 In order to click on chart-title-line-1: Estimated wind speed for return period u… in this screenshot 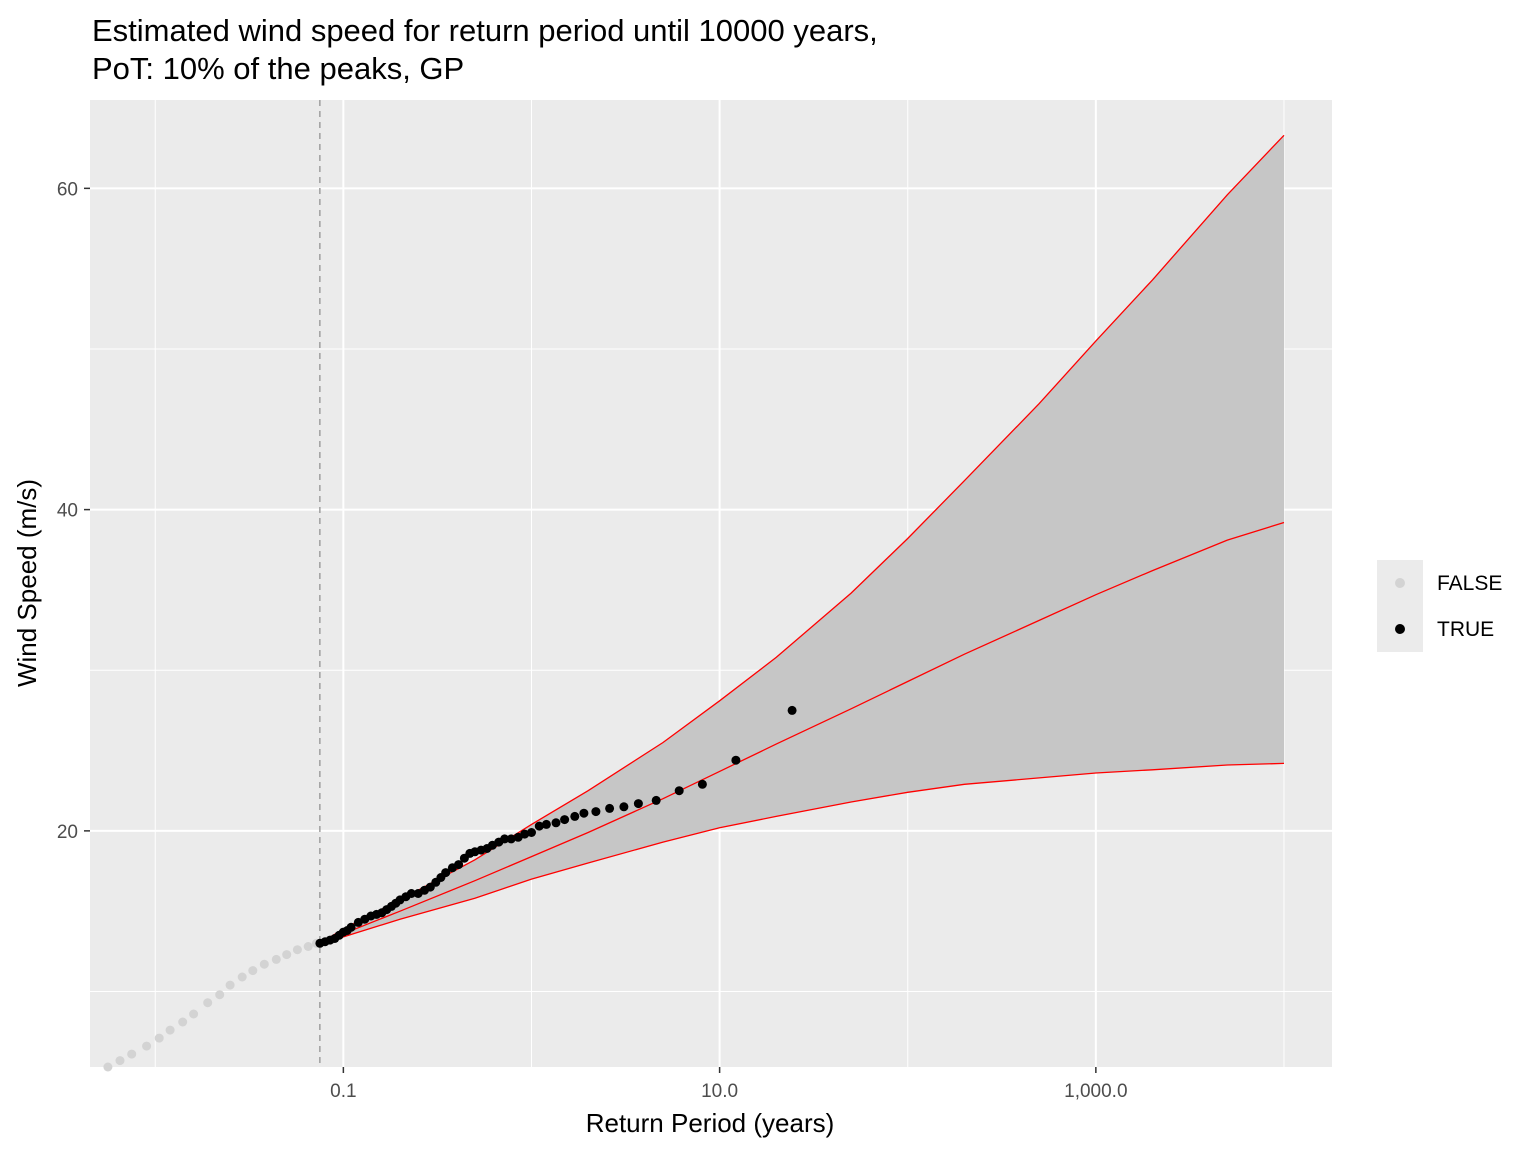, I will do `click(485, 30)`.